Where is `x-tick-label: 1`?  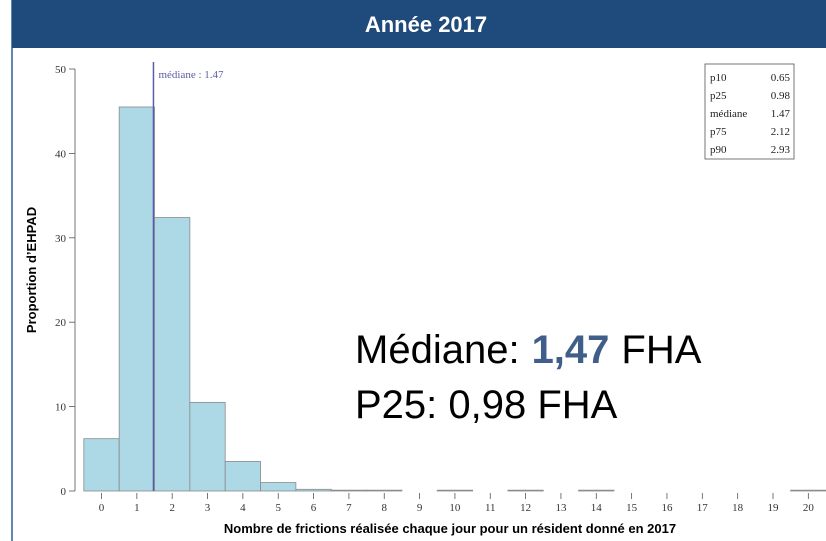 x-tick-label: 1 is located at coordinates (137, 508).